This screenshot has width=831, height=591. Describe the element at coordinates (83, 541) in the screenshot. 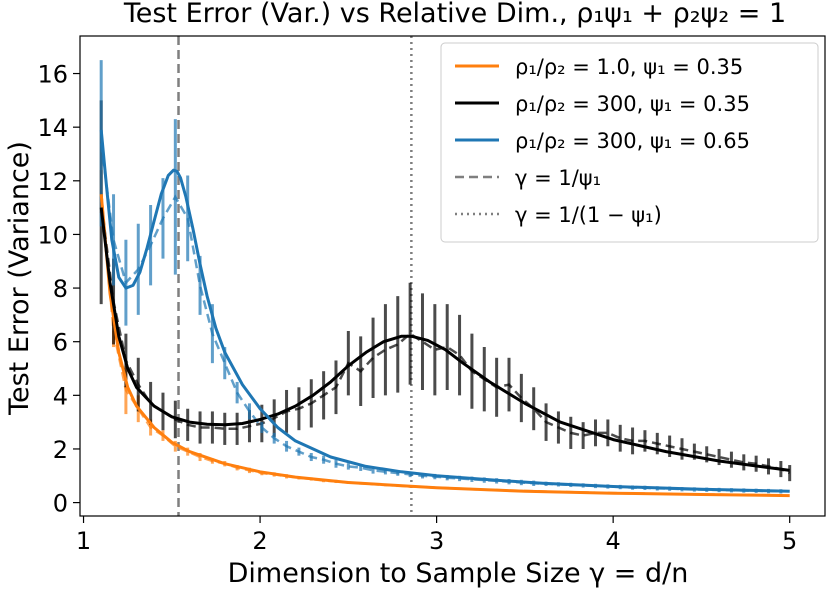

I see `x-tick-label: 1` at that location.